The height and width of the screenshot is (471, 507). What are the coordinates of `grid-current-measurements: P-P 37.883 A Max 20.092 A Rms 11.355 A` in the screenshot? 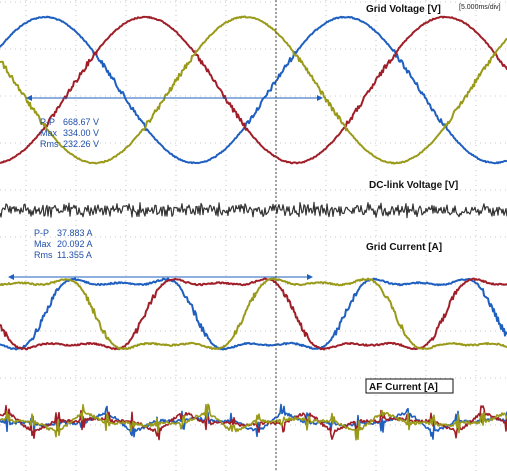 It's located at (63, 244).